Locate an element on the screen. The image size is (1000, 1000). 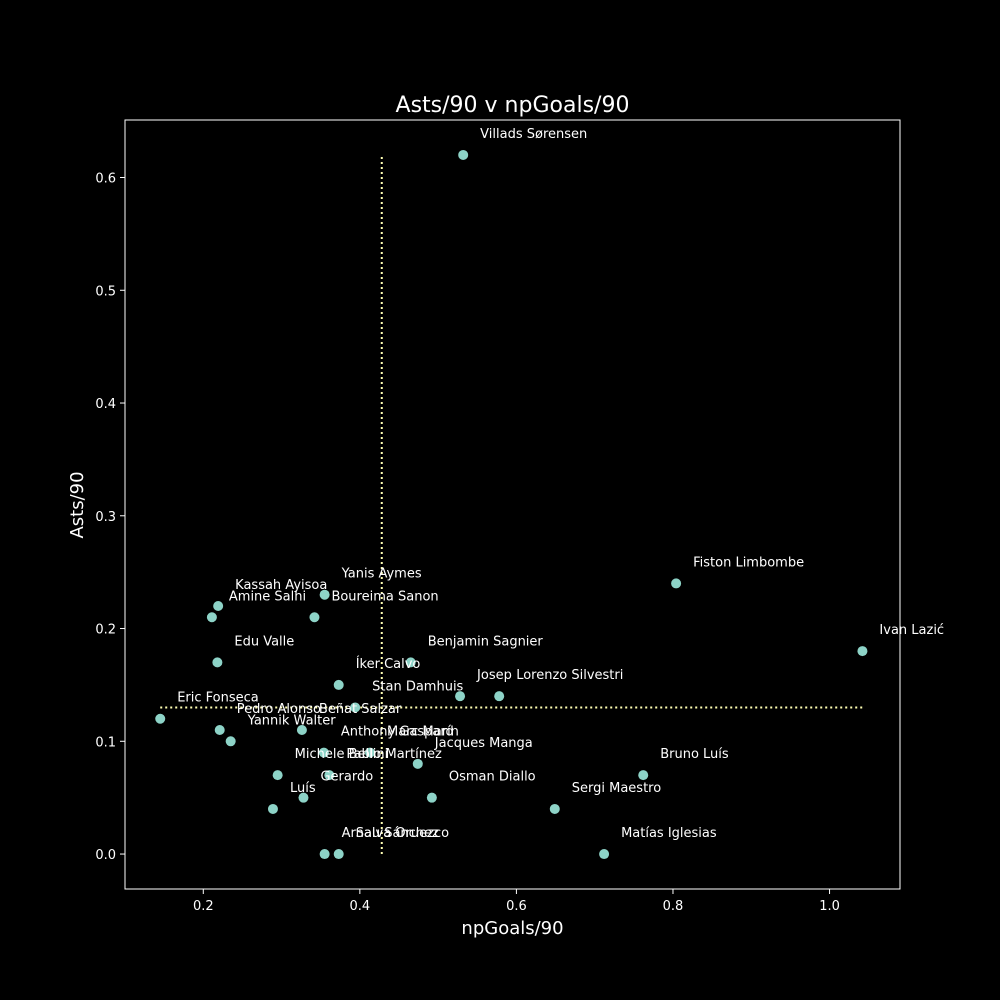
point-label: Íker Calvo is located at coordinates (388, 664).